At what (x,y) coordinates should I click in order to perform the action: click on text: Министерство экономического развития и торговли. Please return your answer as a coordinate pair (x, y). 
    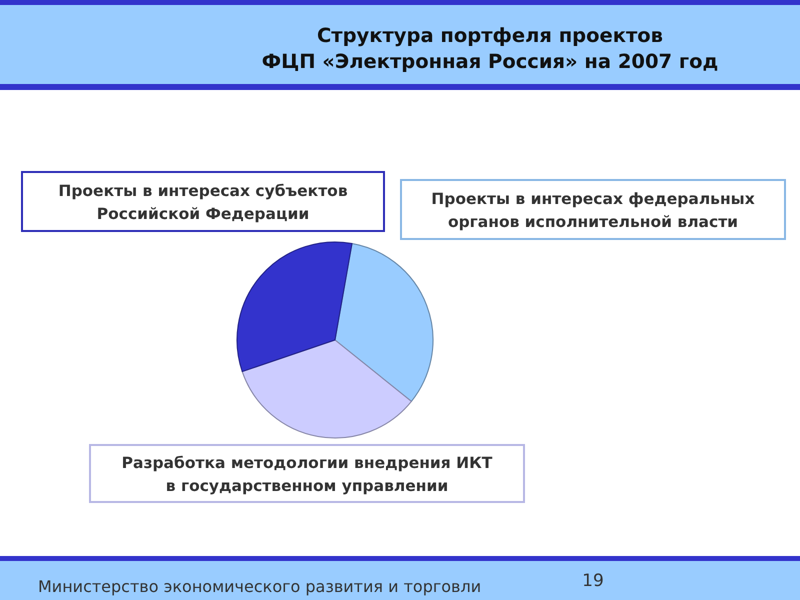
    Looking at the image, I should click on (260, 586).